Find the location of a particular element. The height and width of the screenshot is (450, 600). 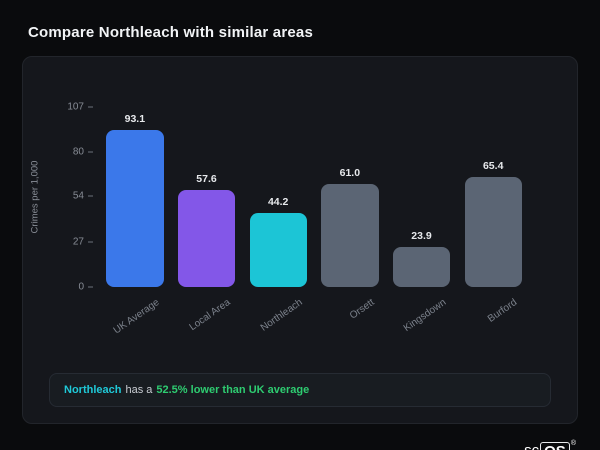

x-axis-label: Kingsdown is located at coordinates (424, 316).